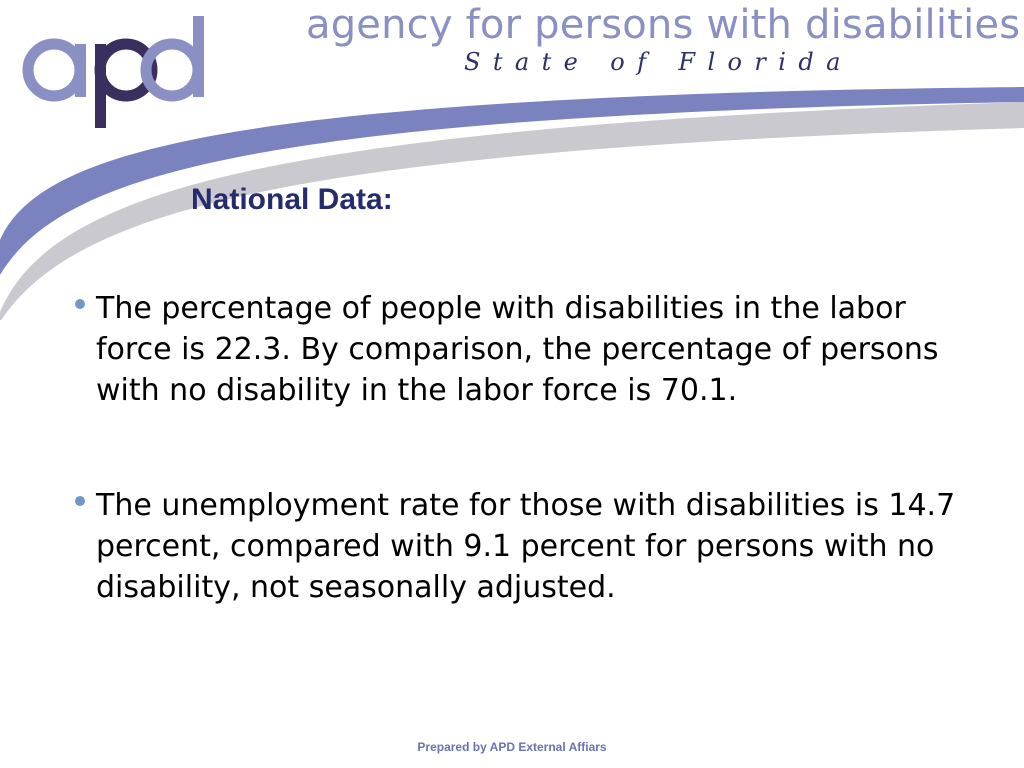 The image size is (1024, 768). What do you see at coordinates (512, 747) in the screenshot?
I see `footer-credit: Prepared by APD External Affiars` at bounding box center [512, 747].